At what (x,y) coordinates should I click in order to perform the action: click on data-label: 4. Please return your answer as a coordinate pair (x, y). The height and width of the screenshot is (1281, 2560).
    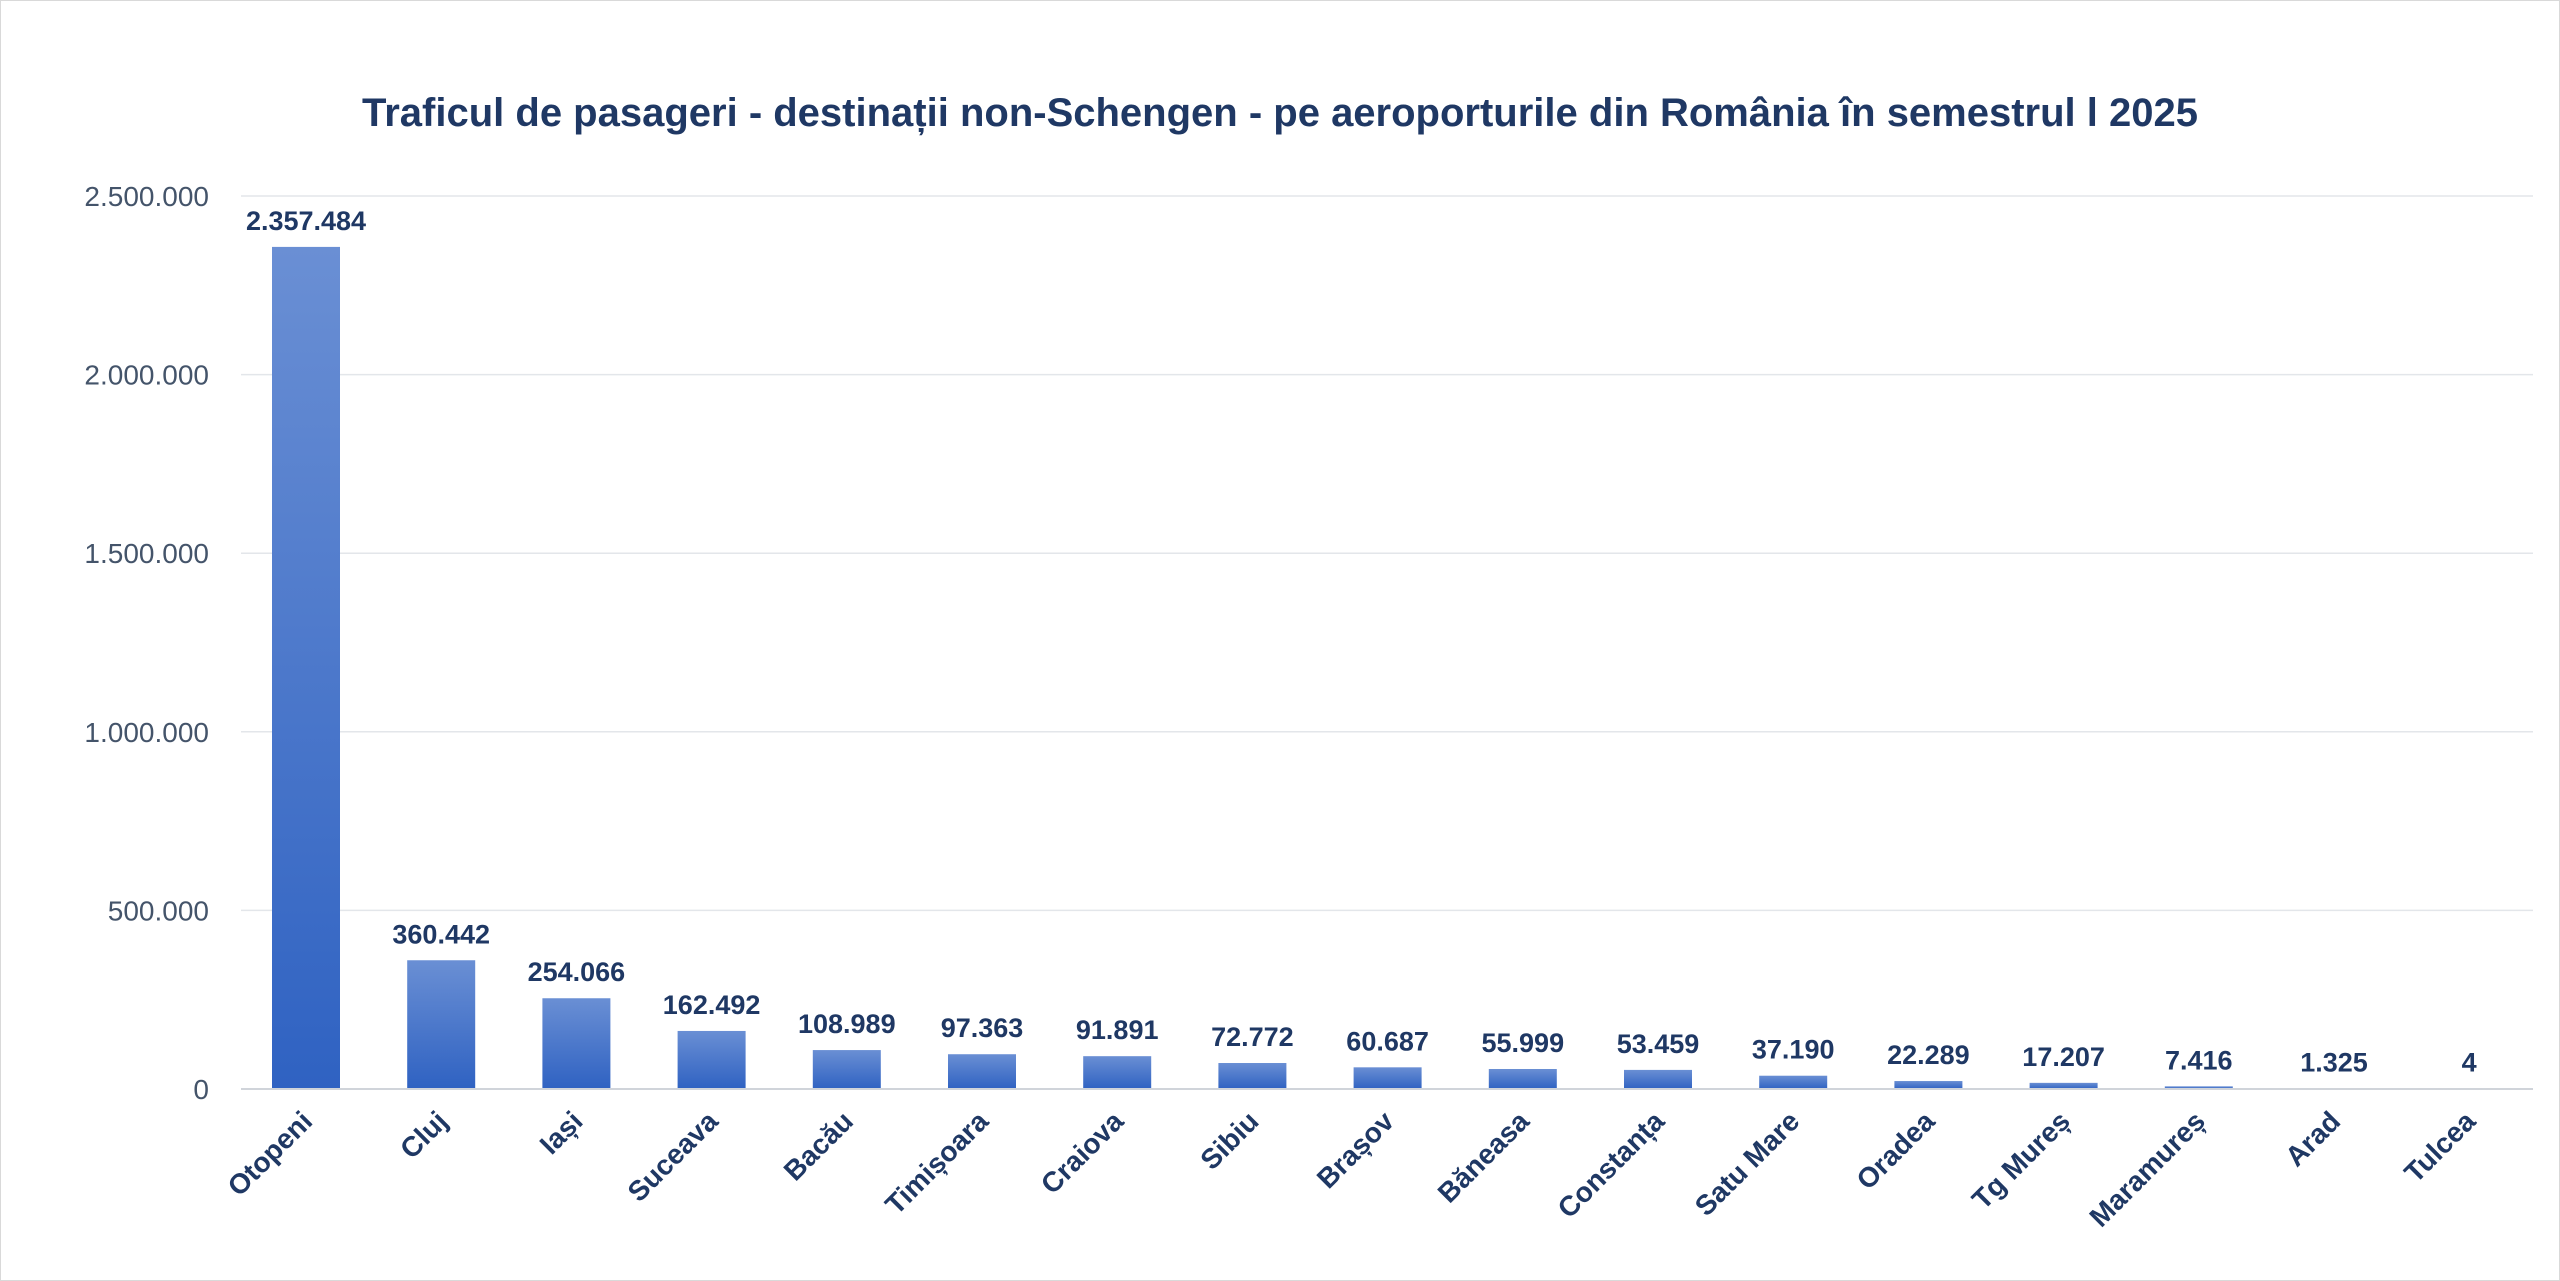
    Looking at the image, I should click on (2469, 1063).